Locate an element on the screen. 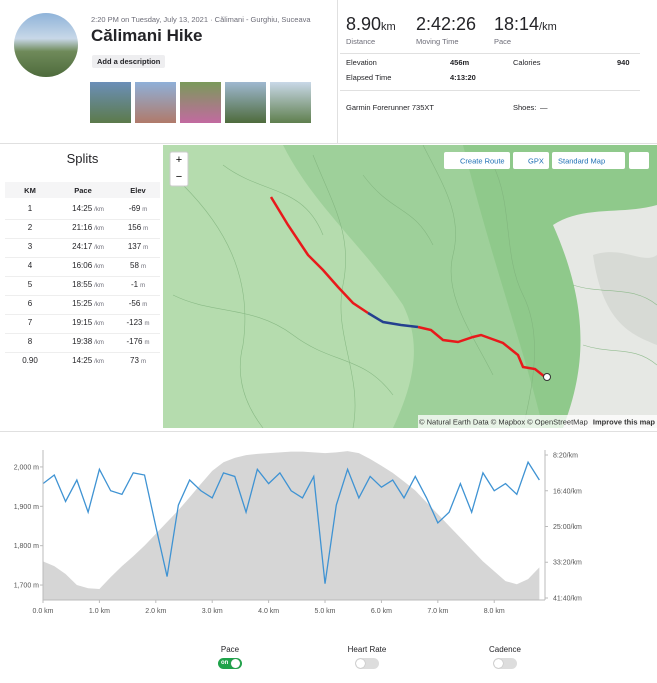 This screenshot has width=657, height=683. gpx-button: GPX is located at coordinates (536, 161).